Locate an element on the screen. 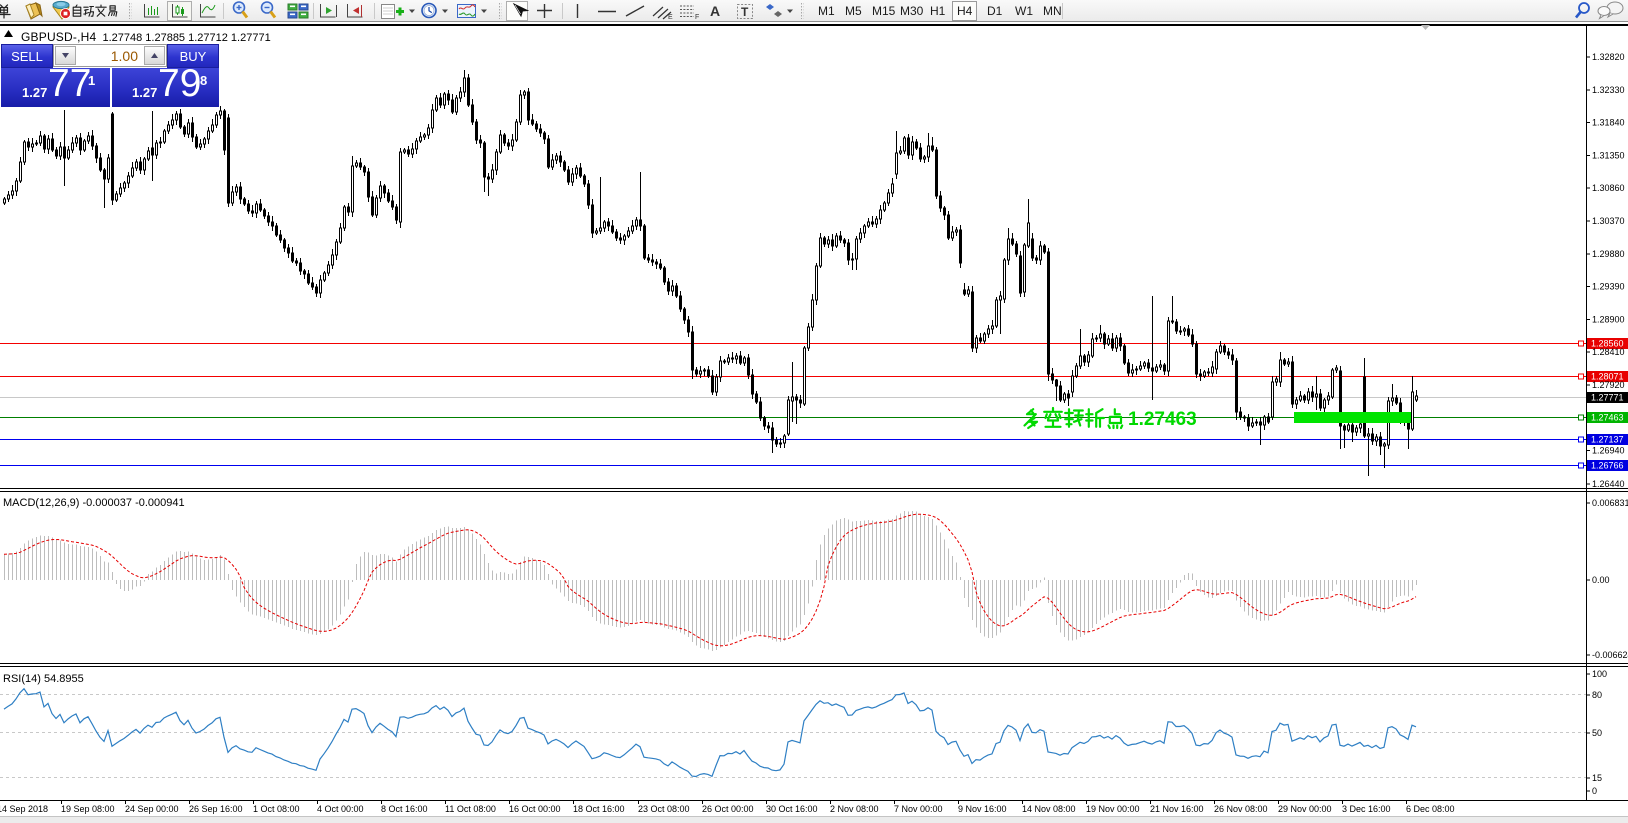  svg-text: T is located at coordinates (745, 12).